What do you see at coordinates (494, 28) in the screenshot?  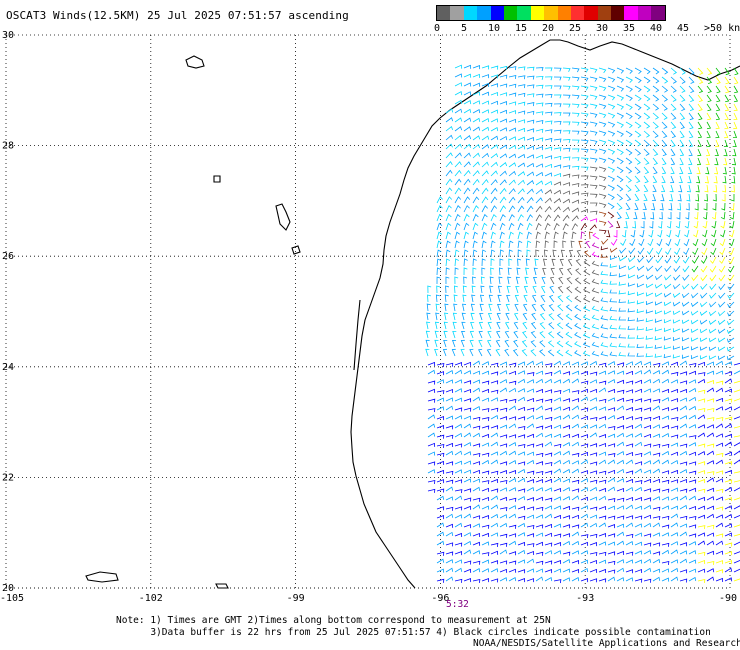 I see `legend-label: 10` at bounding box center [494, 28].